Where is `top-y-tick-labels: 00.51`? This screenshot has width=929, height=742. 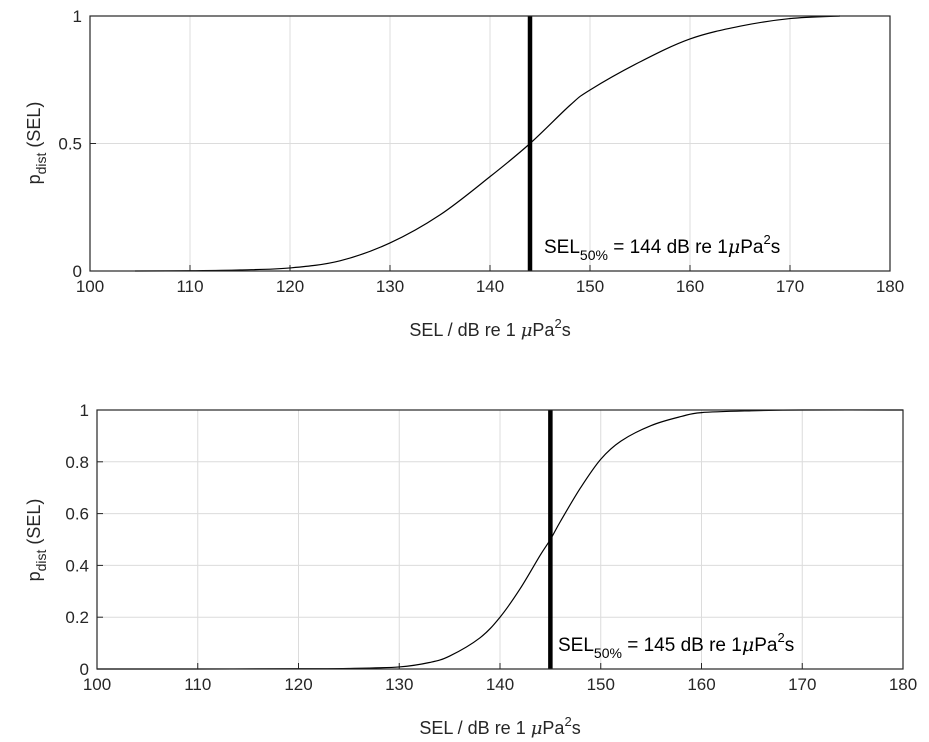
top-y-tick-labels: 00.51 is located at coordinates (70, 144).